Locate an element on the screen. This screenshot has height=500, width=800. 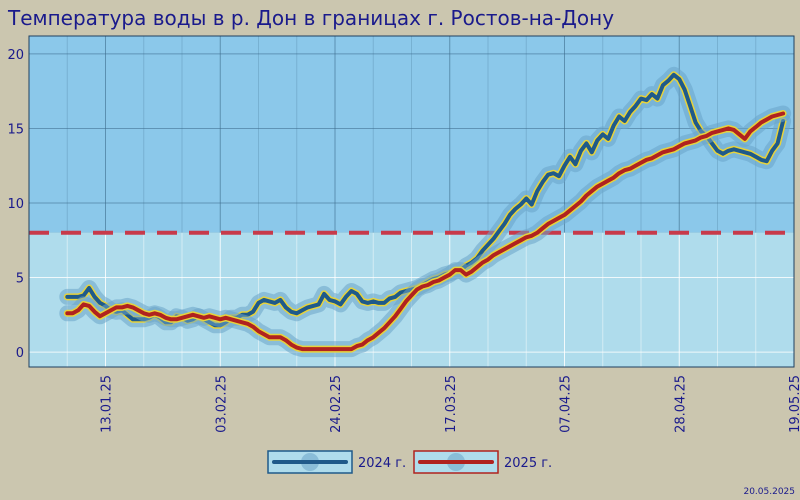
x-tick-label: 13.01.25 is located at coordinates (107, 404).